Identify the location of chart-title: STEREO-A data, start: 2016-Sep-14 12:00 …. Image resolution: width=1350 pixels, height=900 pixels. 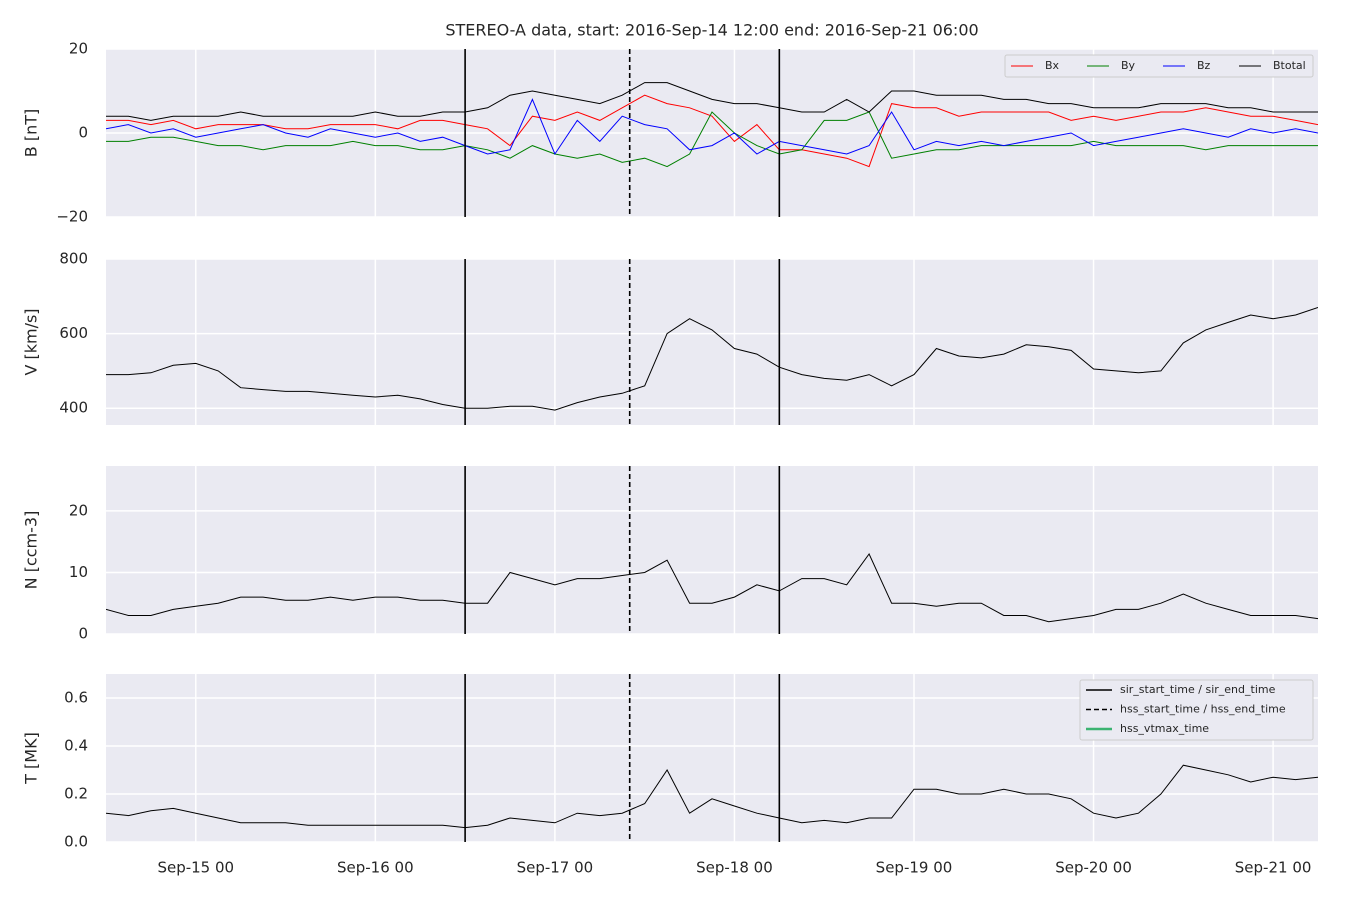
(711, 30).